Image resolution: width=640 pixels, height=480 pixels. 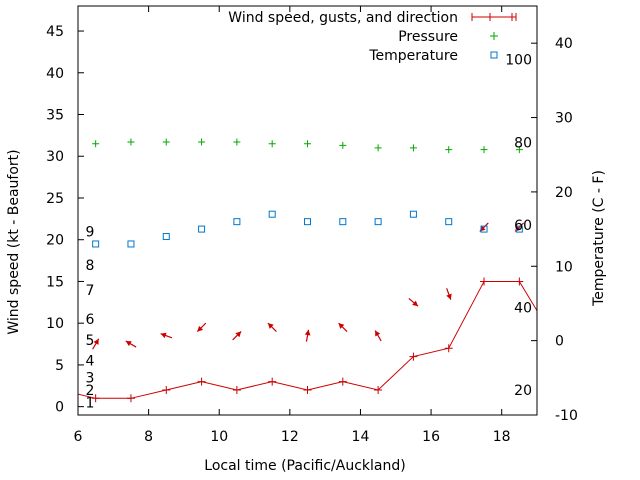 I want to click on y-tick-label: 35, so click(x=55, y=116).